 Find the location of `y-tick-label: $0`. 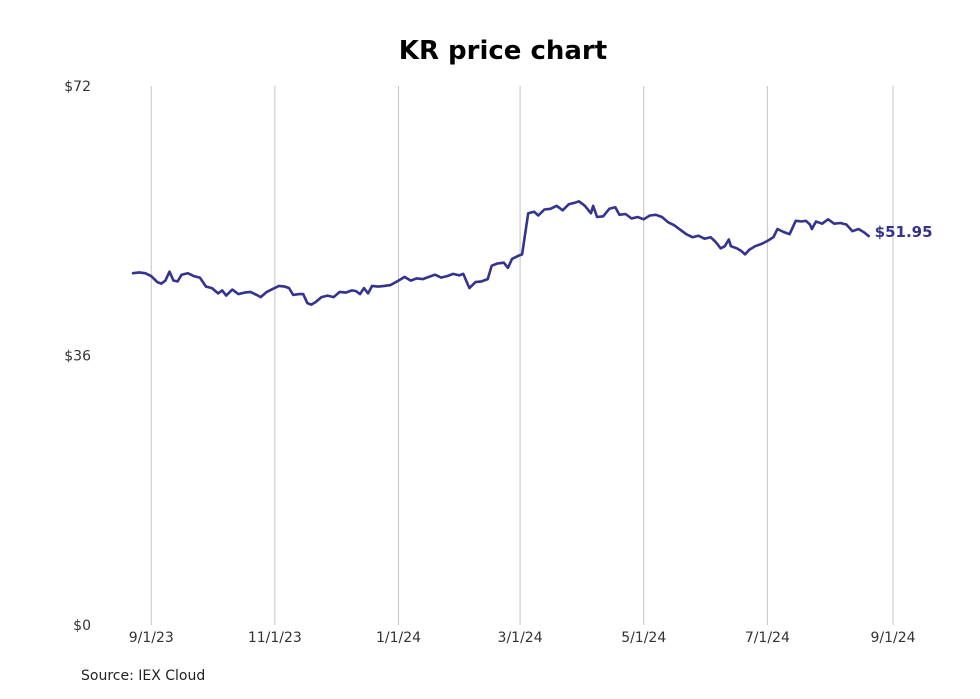

y-tick-label: $0 is located at coordinates (82, 626).